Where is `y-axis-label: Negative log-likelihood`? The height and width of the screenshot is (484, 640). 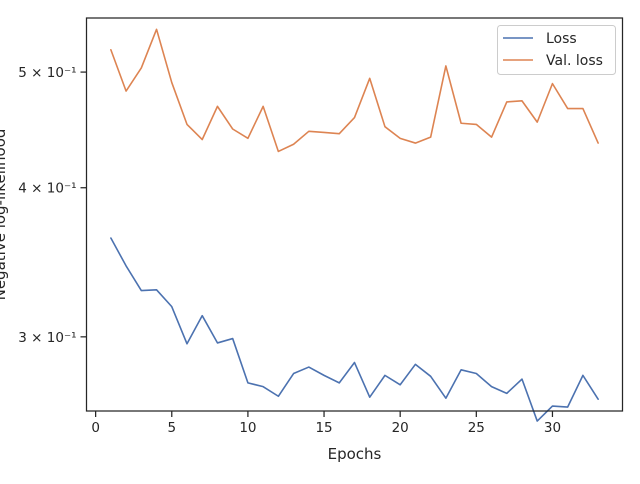
y-axis-label: Negative log-likelihood is located at coordinates (4, 215).